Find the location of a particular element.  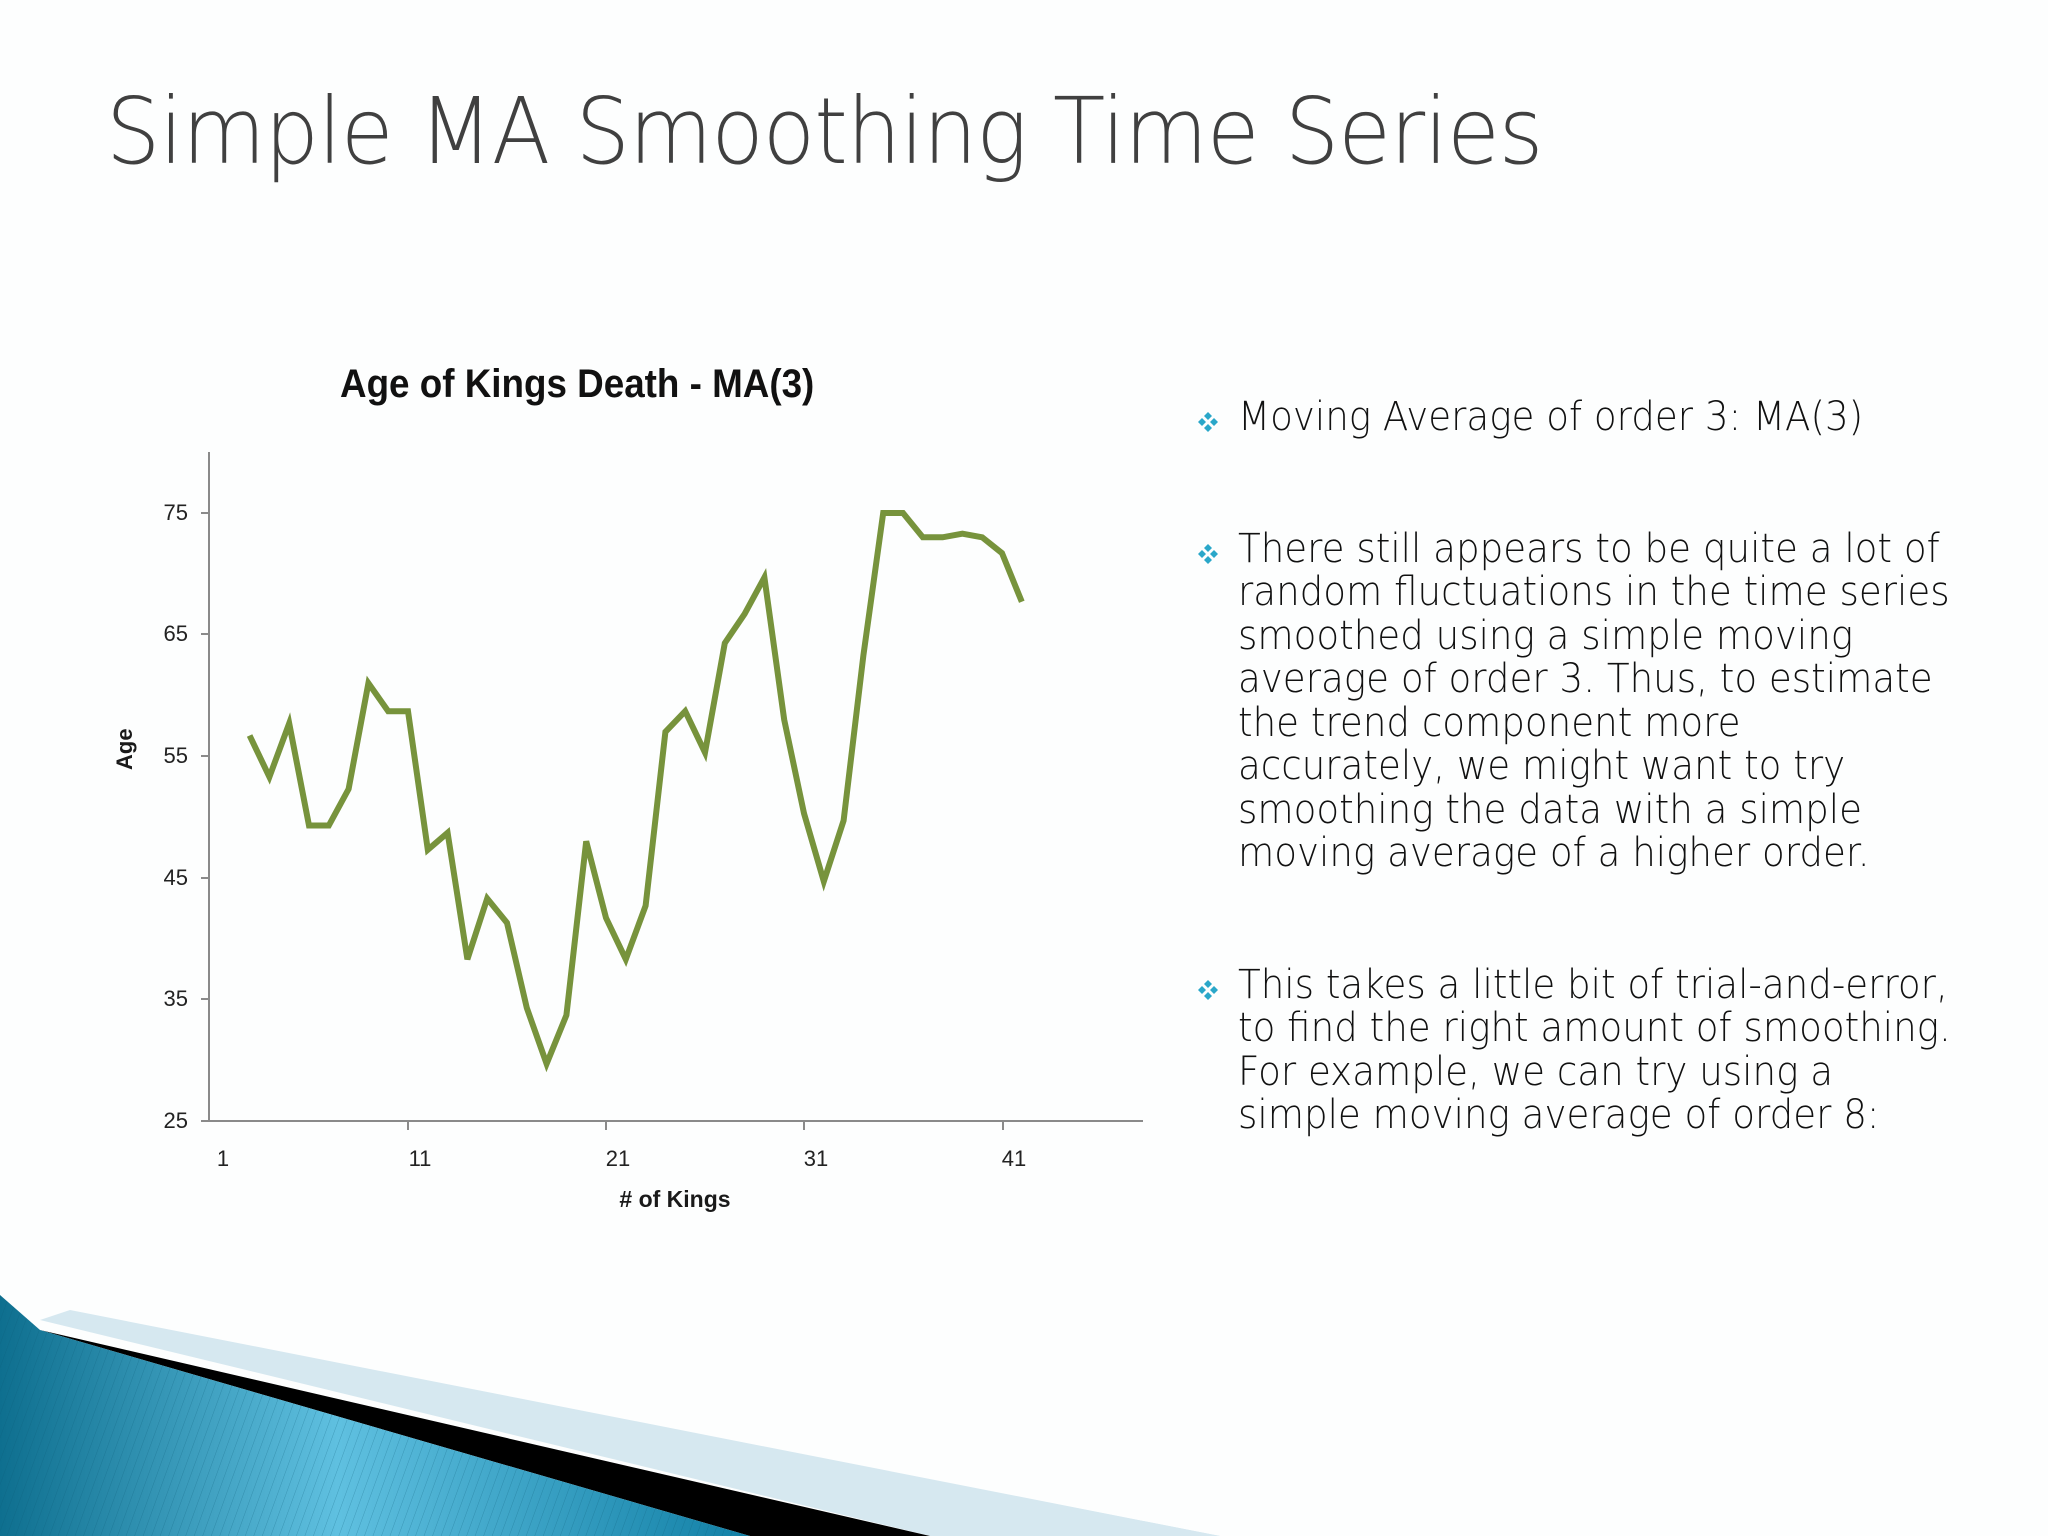

y-tick-label: 75 is located at coordinates (175, 512).